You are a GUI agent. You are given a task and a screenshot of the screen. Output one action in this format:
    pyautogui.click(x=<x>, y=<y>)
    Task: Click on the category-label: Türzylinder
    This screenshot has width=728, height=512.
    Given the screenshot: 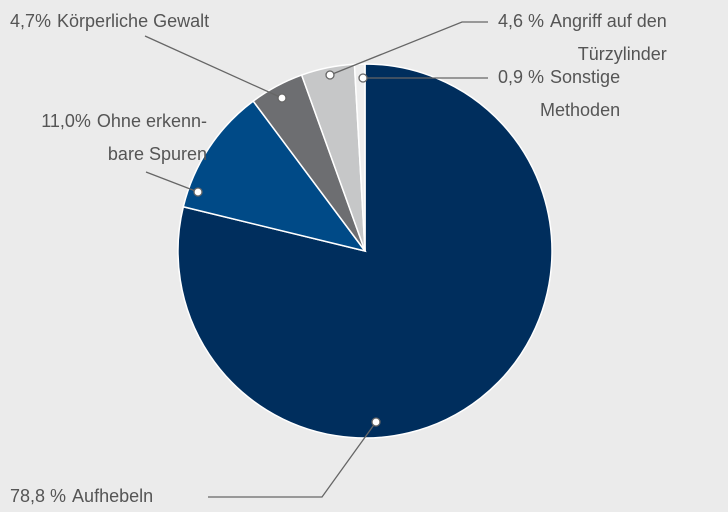 What is the action you would take?
    pyautogui.click(x=622, y=54)
    